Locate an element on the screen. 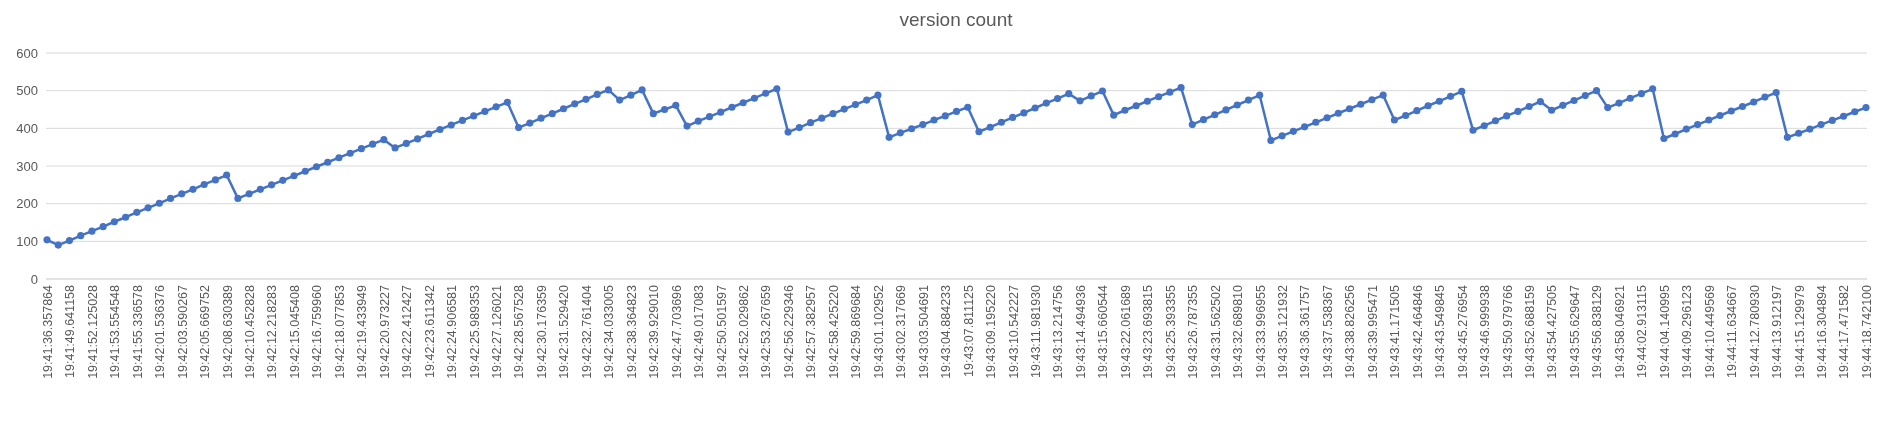 Image resolution: width=1894 pixels, height=442 pixels. y-tick-label: 0 is located at coordinates (34, 279).